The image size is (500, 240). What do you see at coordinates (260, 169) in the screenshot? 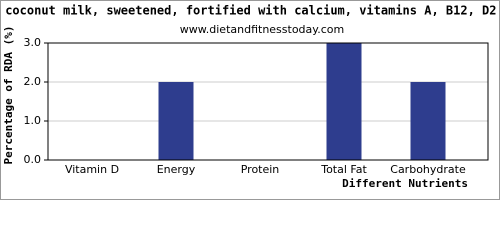
I see `x-tick-label: Protein` at bounding box center [260, 169].